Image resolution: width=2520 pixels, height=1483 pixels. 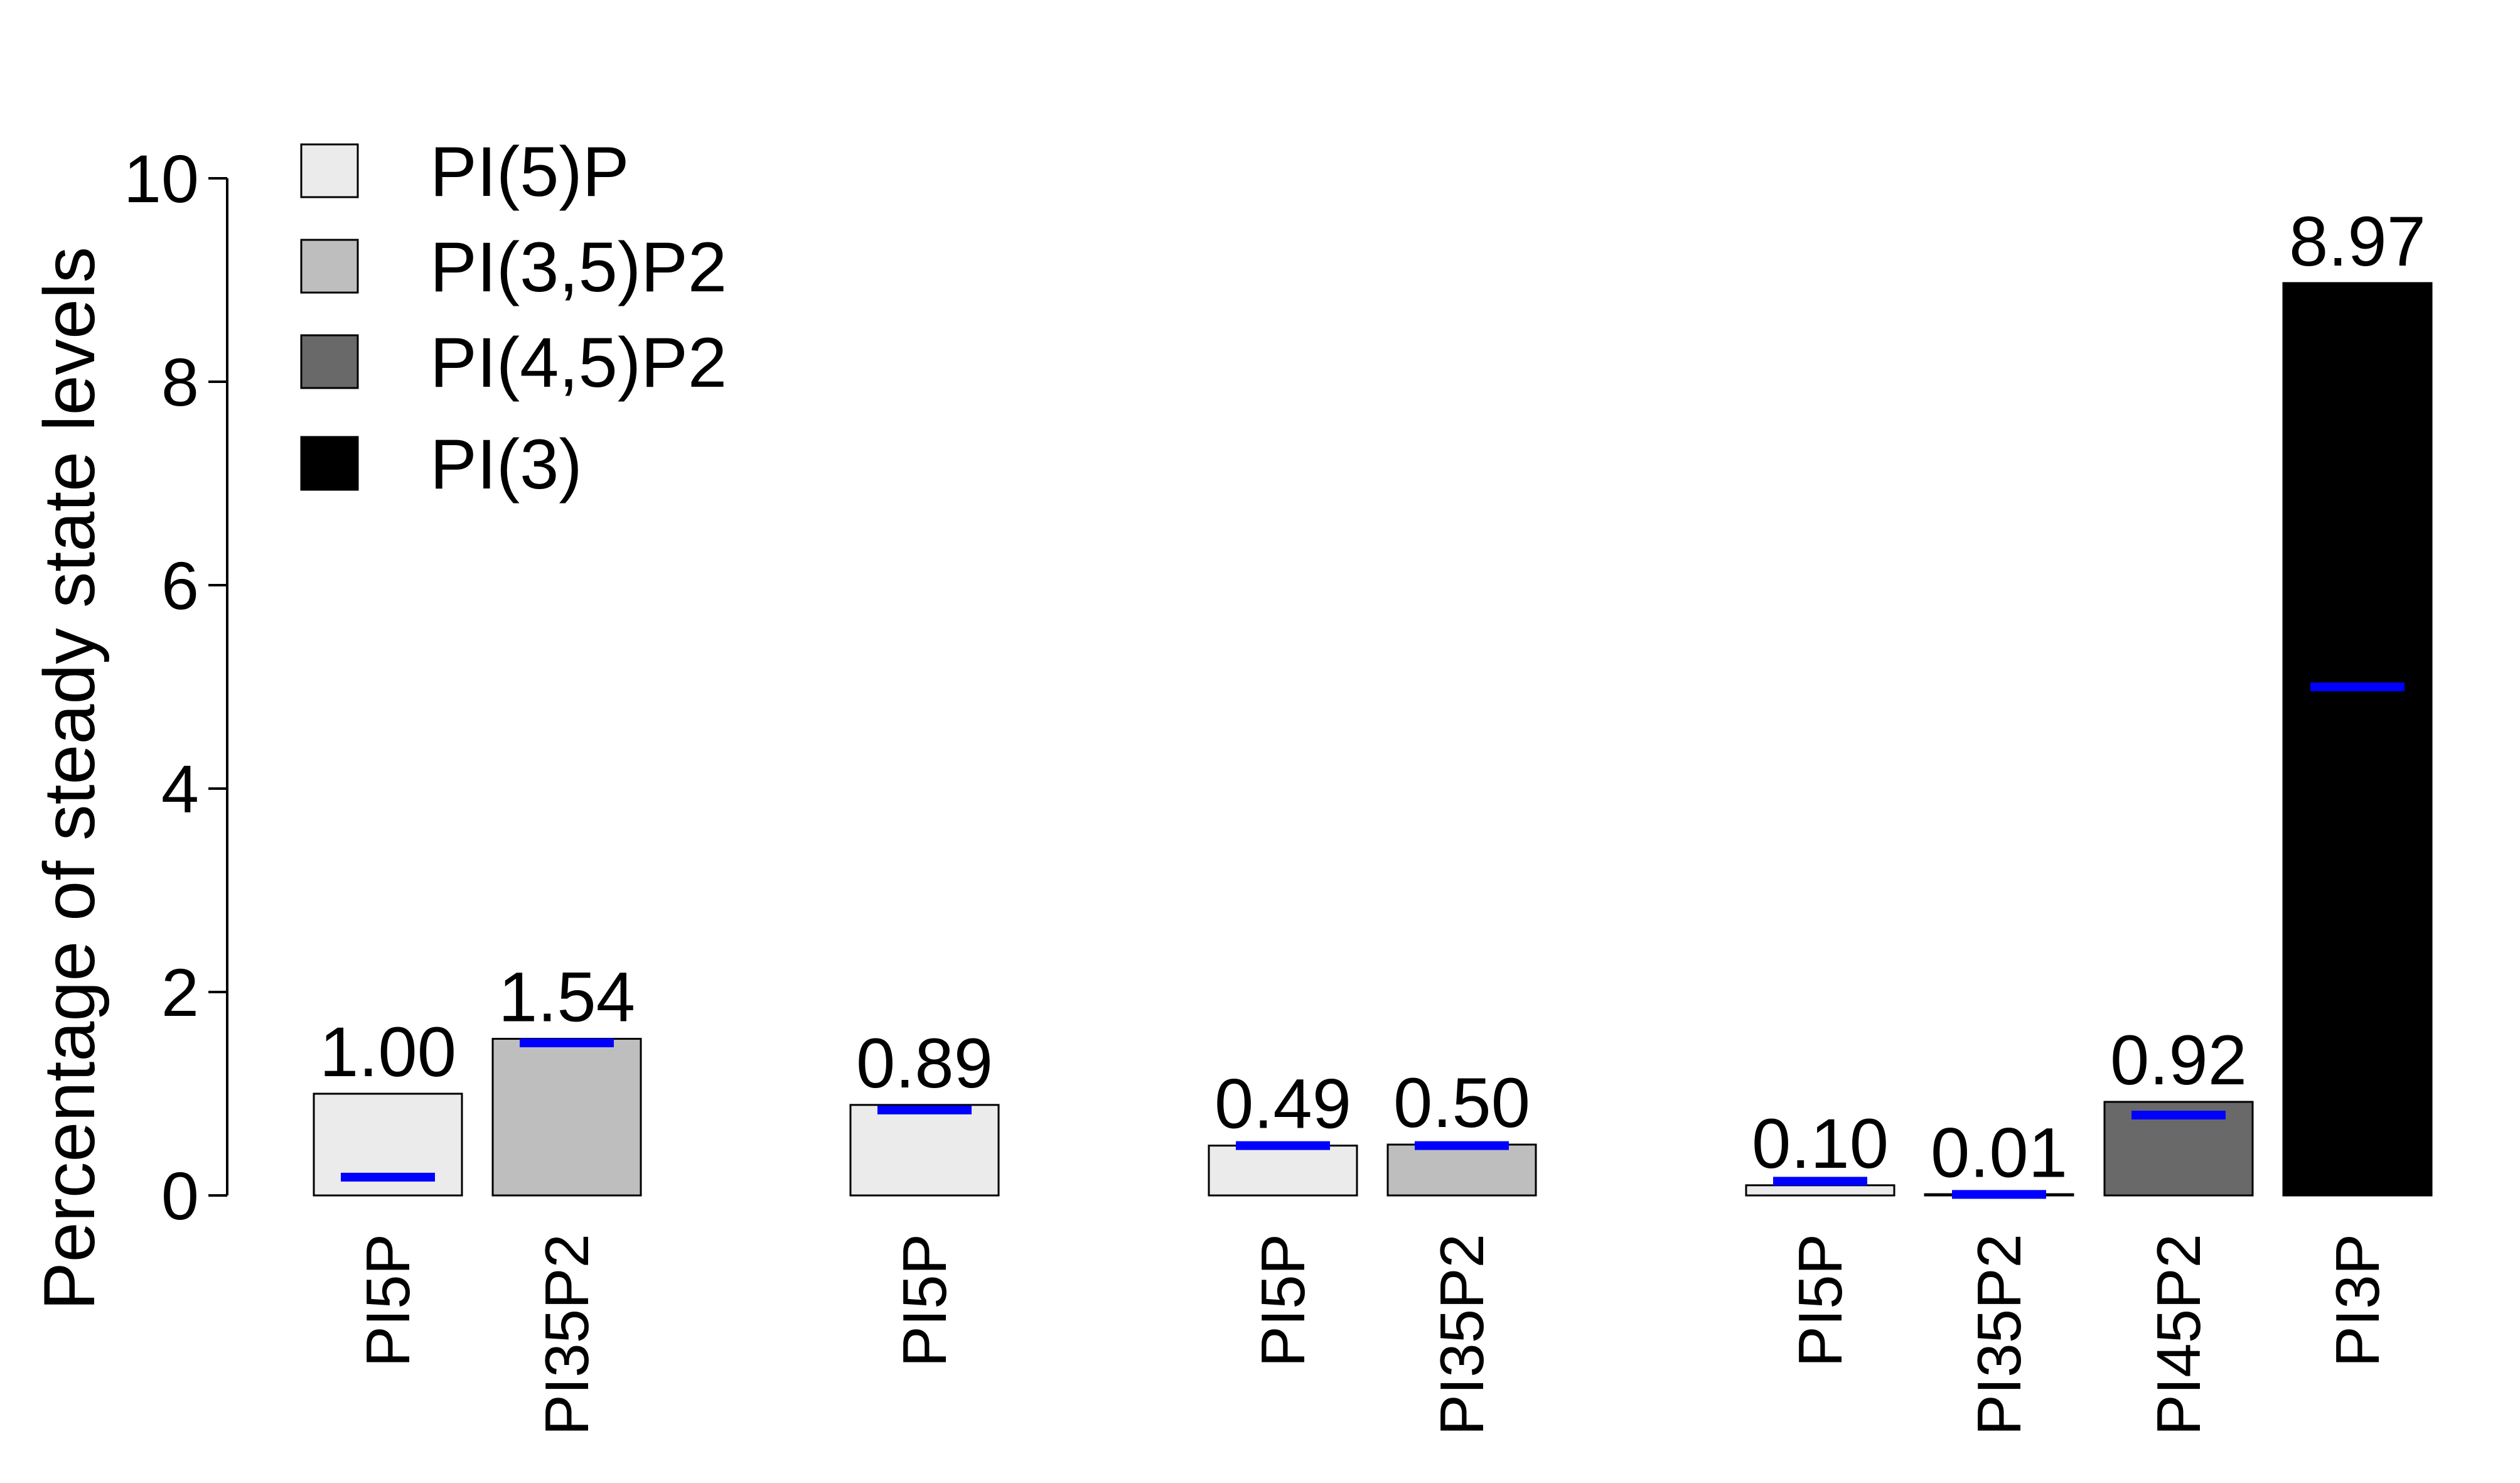 I want to click on bar-value-label: 0.89, so click(x=924, y=1063).